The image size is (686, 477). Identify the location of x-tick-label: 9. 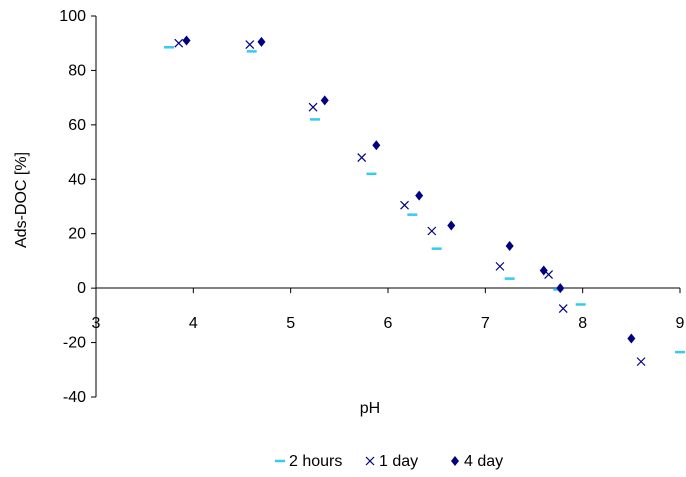
(680, 323).